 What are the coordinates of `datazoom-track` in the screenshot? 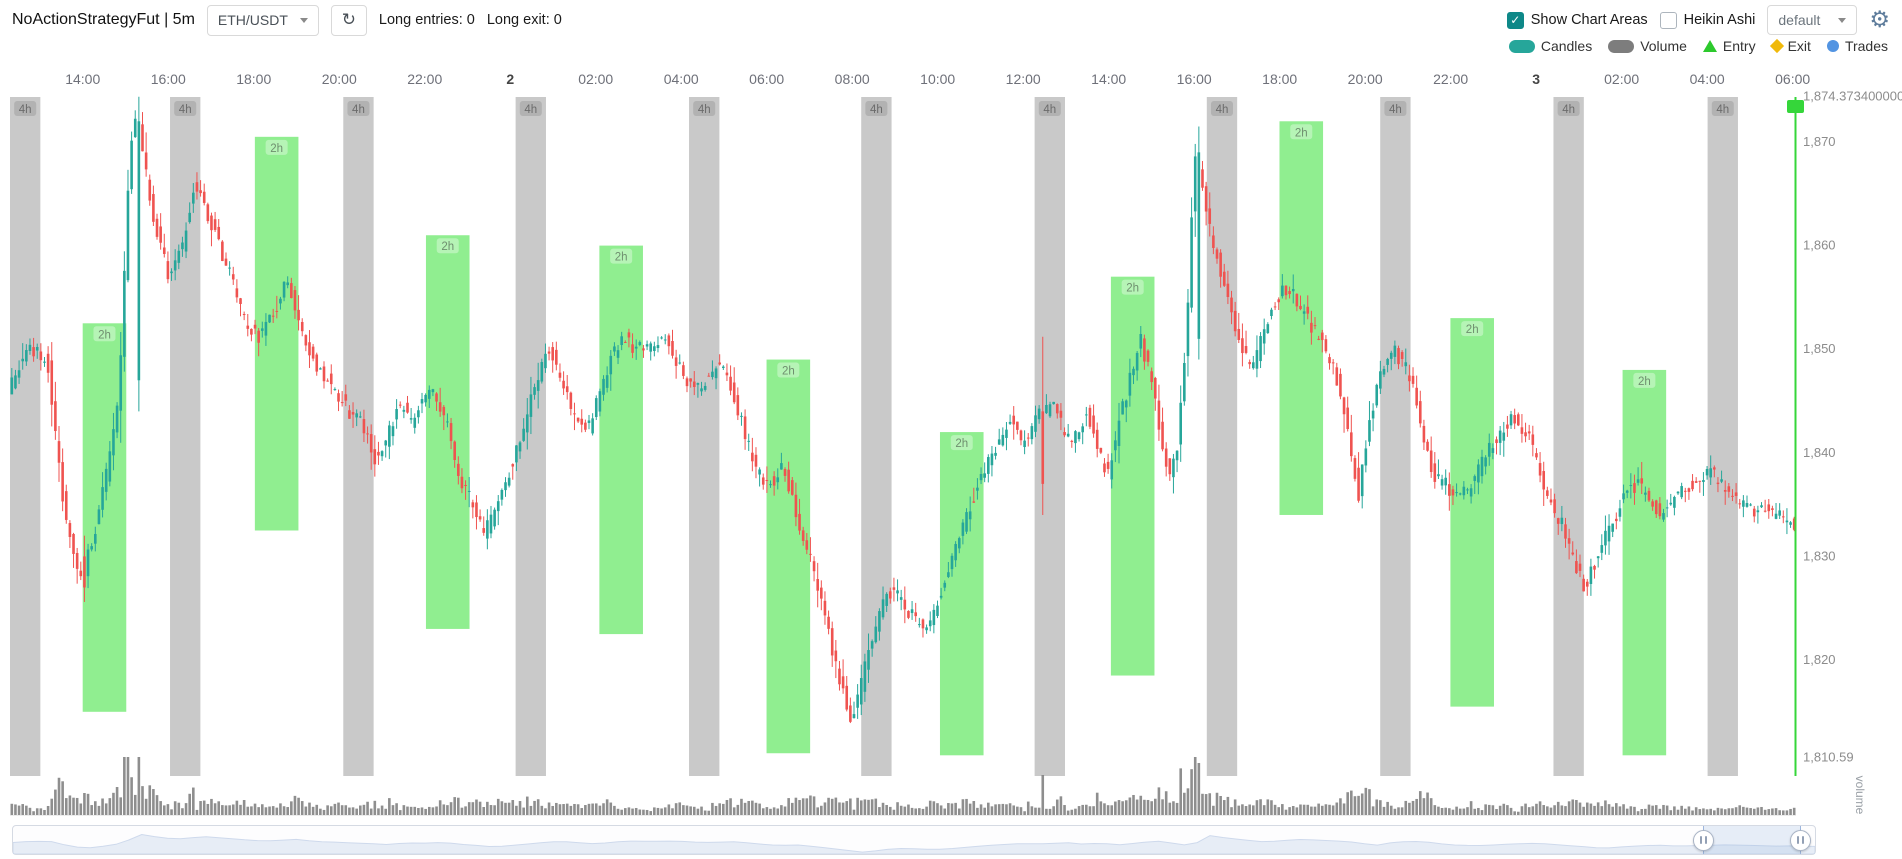 It's located at (914, 840).